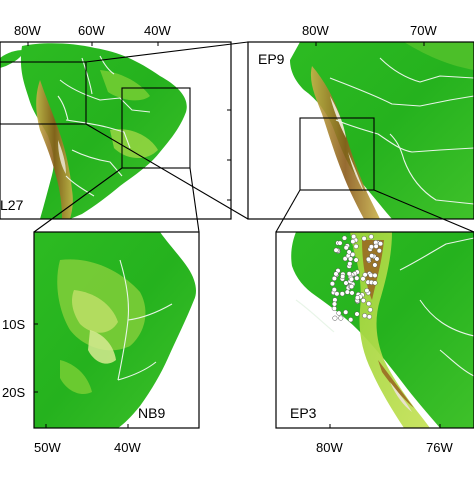  What do you see at coordinates (54, 149) in the screenshot?
I see `andes-range` at bounding box center [54, 149].